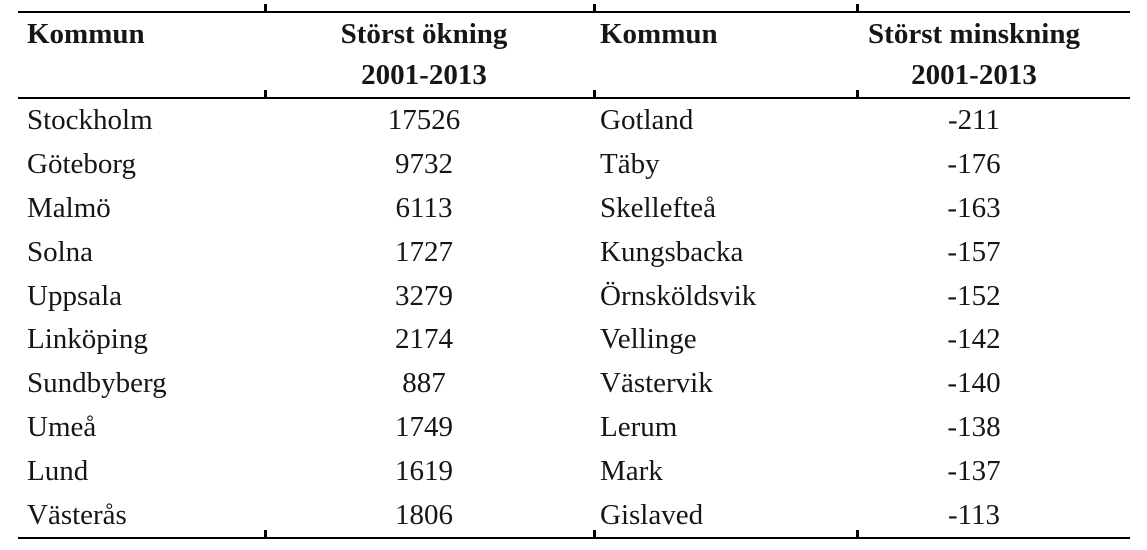 The image size is (1147, 550). Describe the element at coordinates (424, 251) in the screenshot. I see `increase-value: 1727` at that location.